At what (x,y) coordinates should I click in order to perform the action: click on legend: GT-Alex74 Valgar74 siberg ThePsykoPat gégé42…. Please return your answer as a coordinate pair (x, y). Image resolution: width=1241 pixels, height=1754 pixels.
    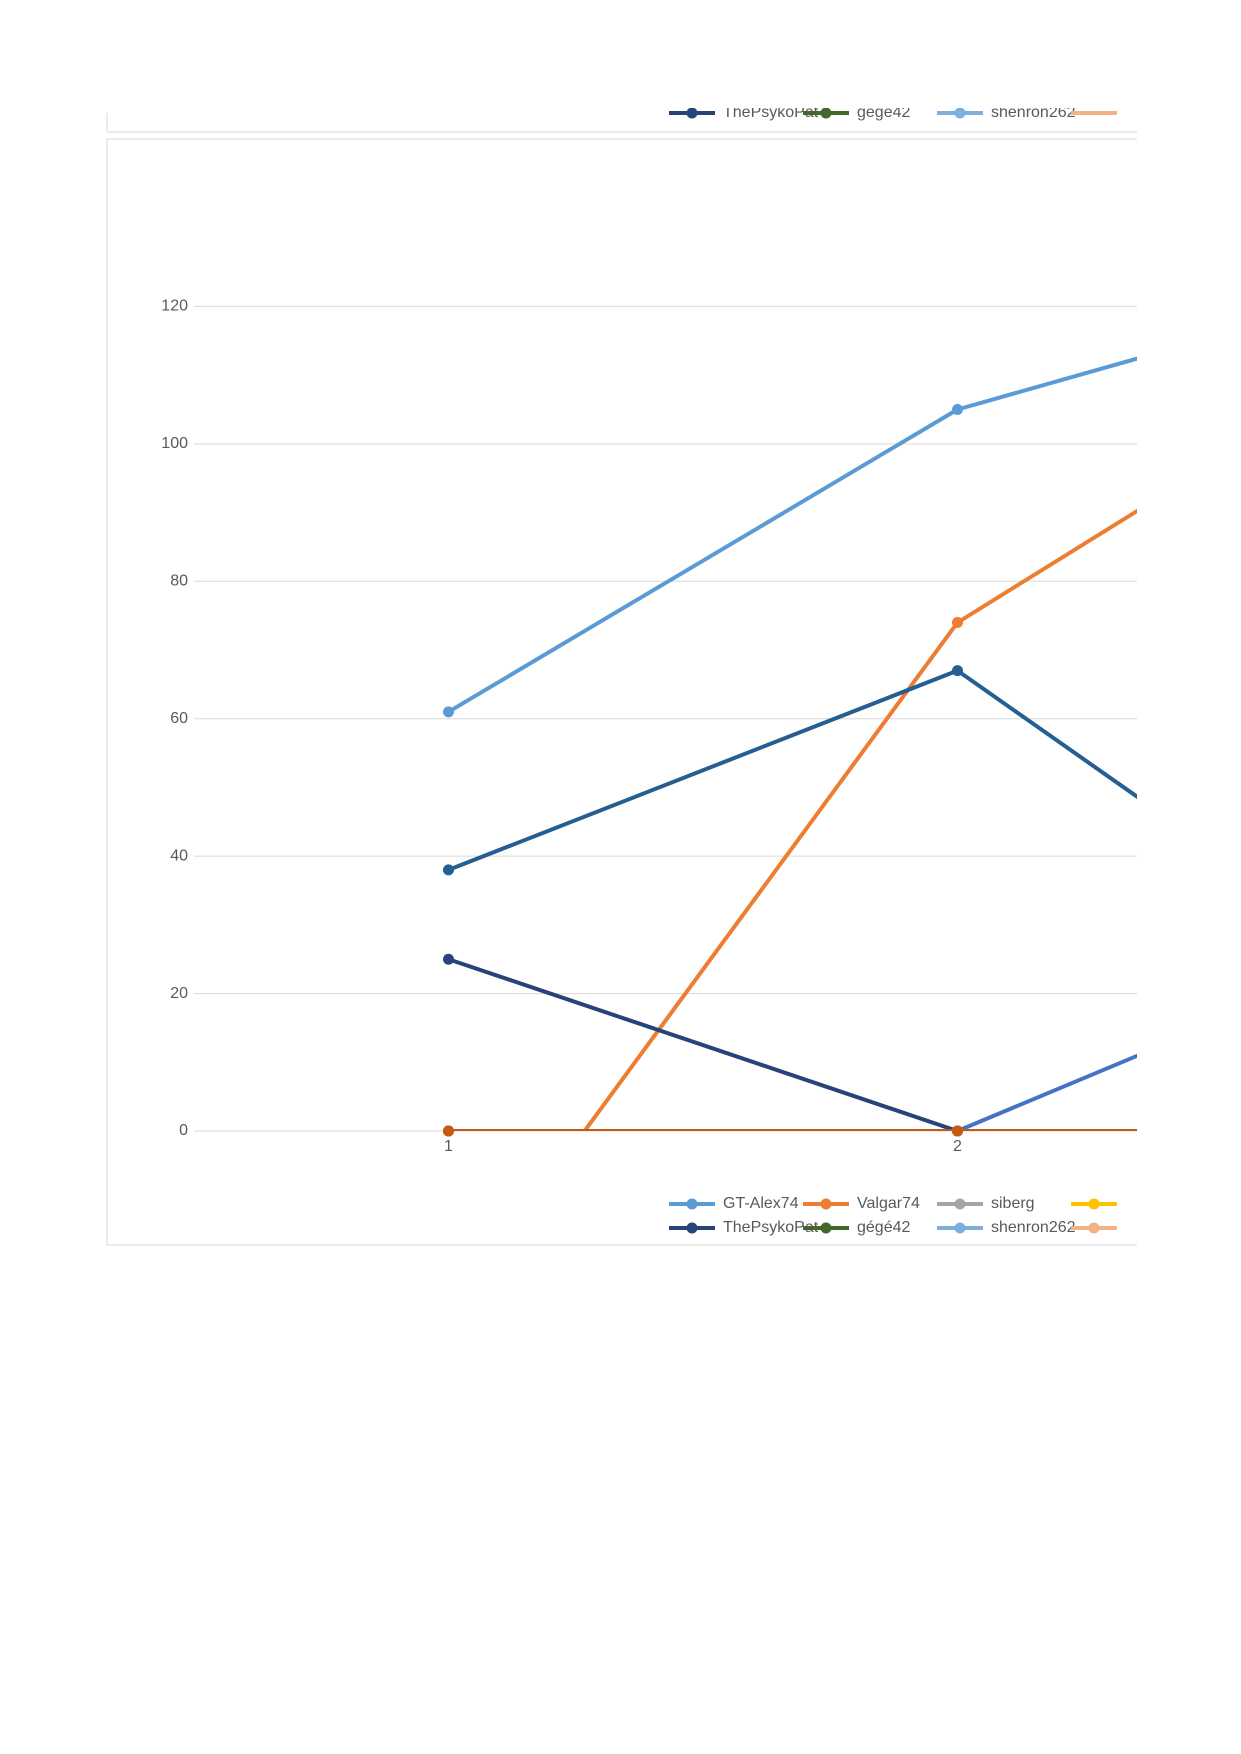
    Looking at the image, I should click on (951, 1215).